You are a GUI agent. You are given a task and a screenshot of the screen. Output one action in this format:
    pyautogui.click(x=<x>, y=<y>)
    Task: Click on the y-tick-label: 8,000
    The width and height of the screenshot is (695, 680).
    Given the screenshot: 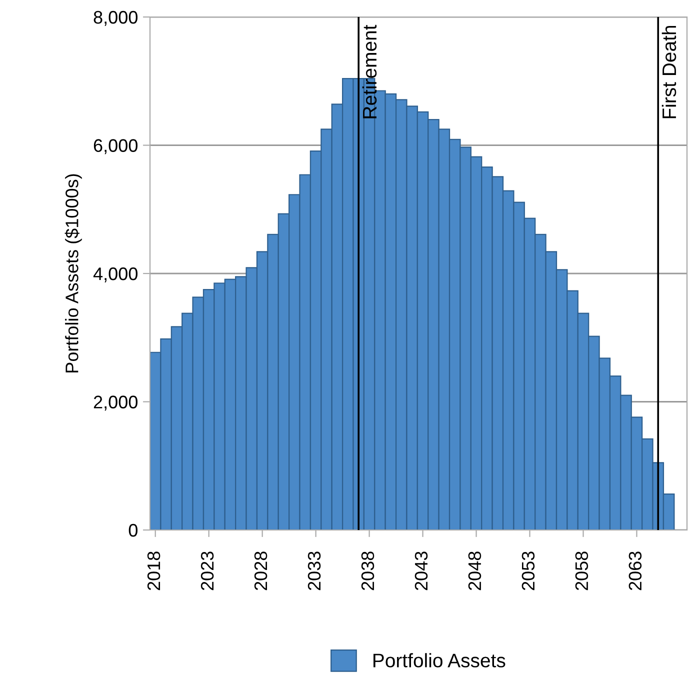 What is the action you would take?
    pyautogui.click(x=116, y=18)
    